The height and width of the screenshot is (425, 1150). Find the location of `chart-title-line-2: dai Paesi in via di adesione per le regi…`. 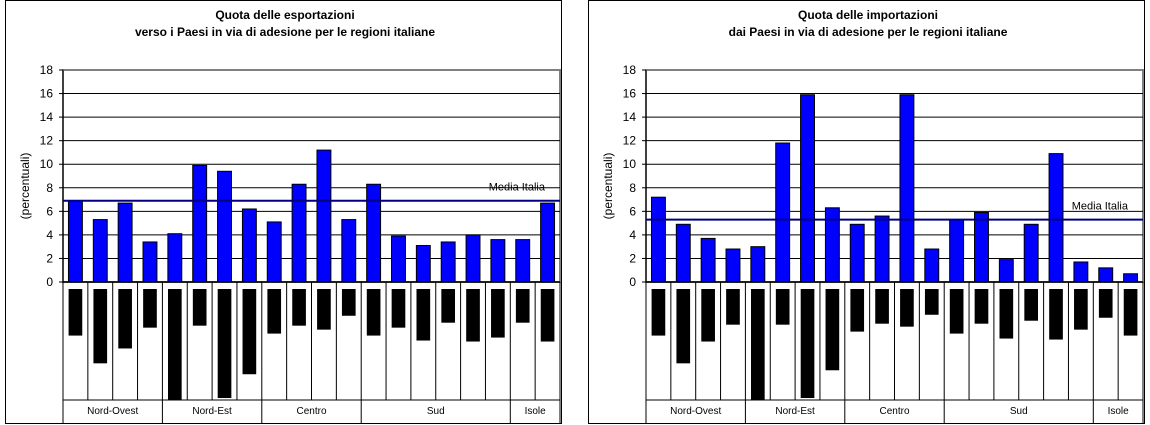

chart-title-line-2: dai Paesi in via di adesione per le regi… is located at coordinates (868, 32).